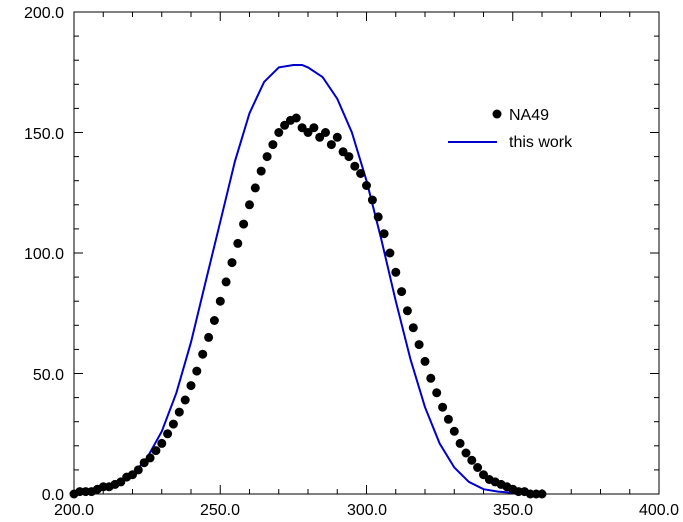 This screenshot has width=683, height=522. Describe the element at coordinates (541, 142) in the screenshot. I see `legend-label-this-work: this work` at that location.